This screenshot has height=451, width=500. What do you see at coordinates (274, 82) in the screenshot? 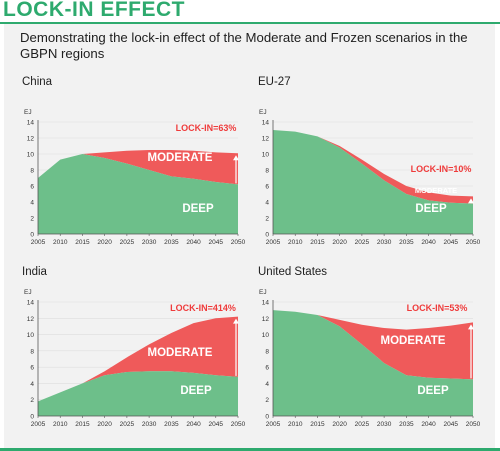
I see `chart-title: EU-27` at bounding box center [274, 82].